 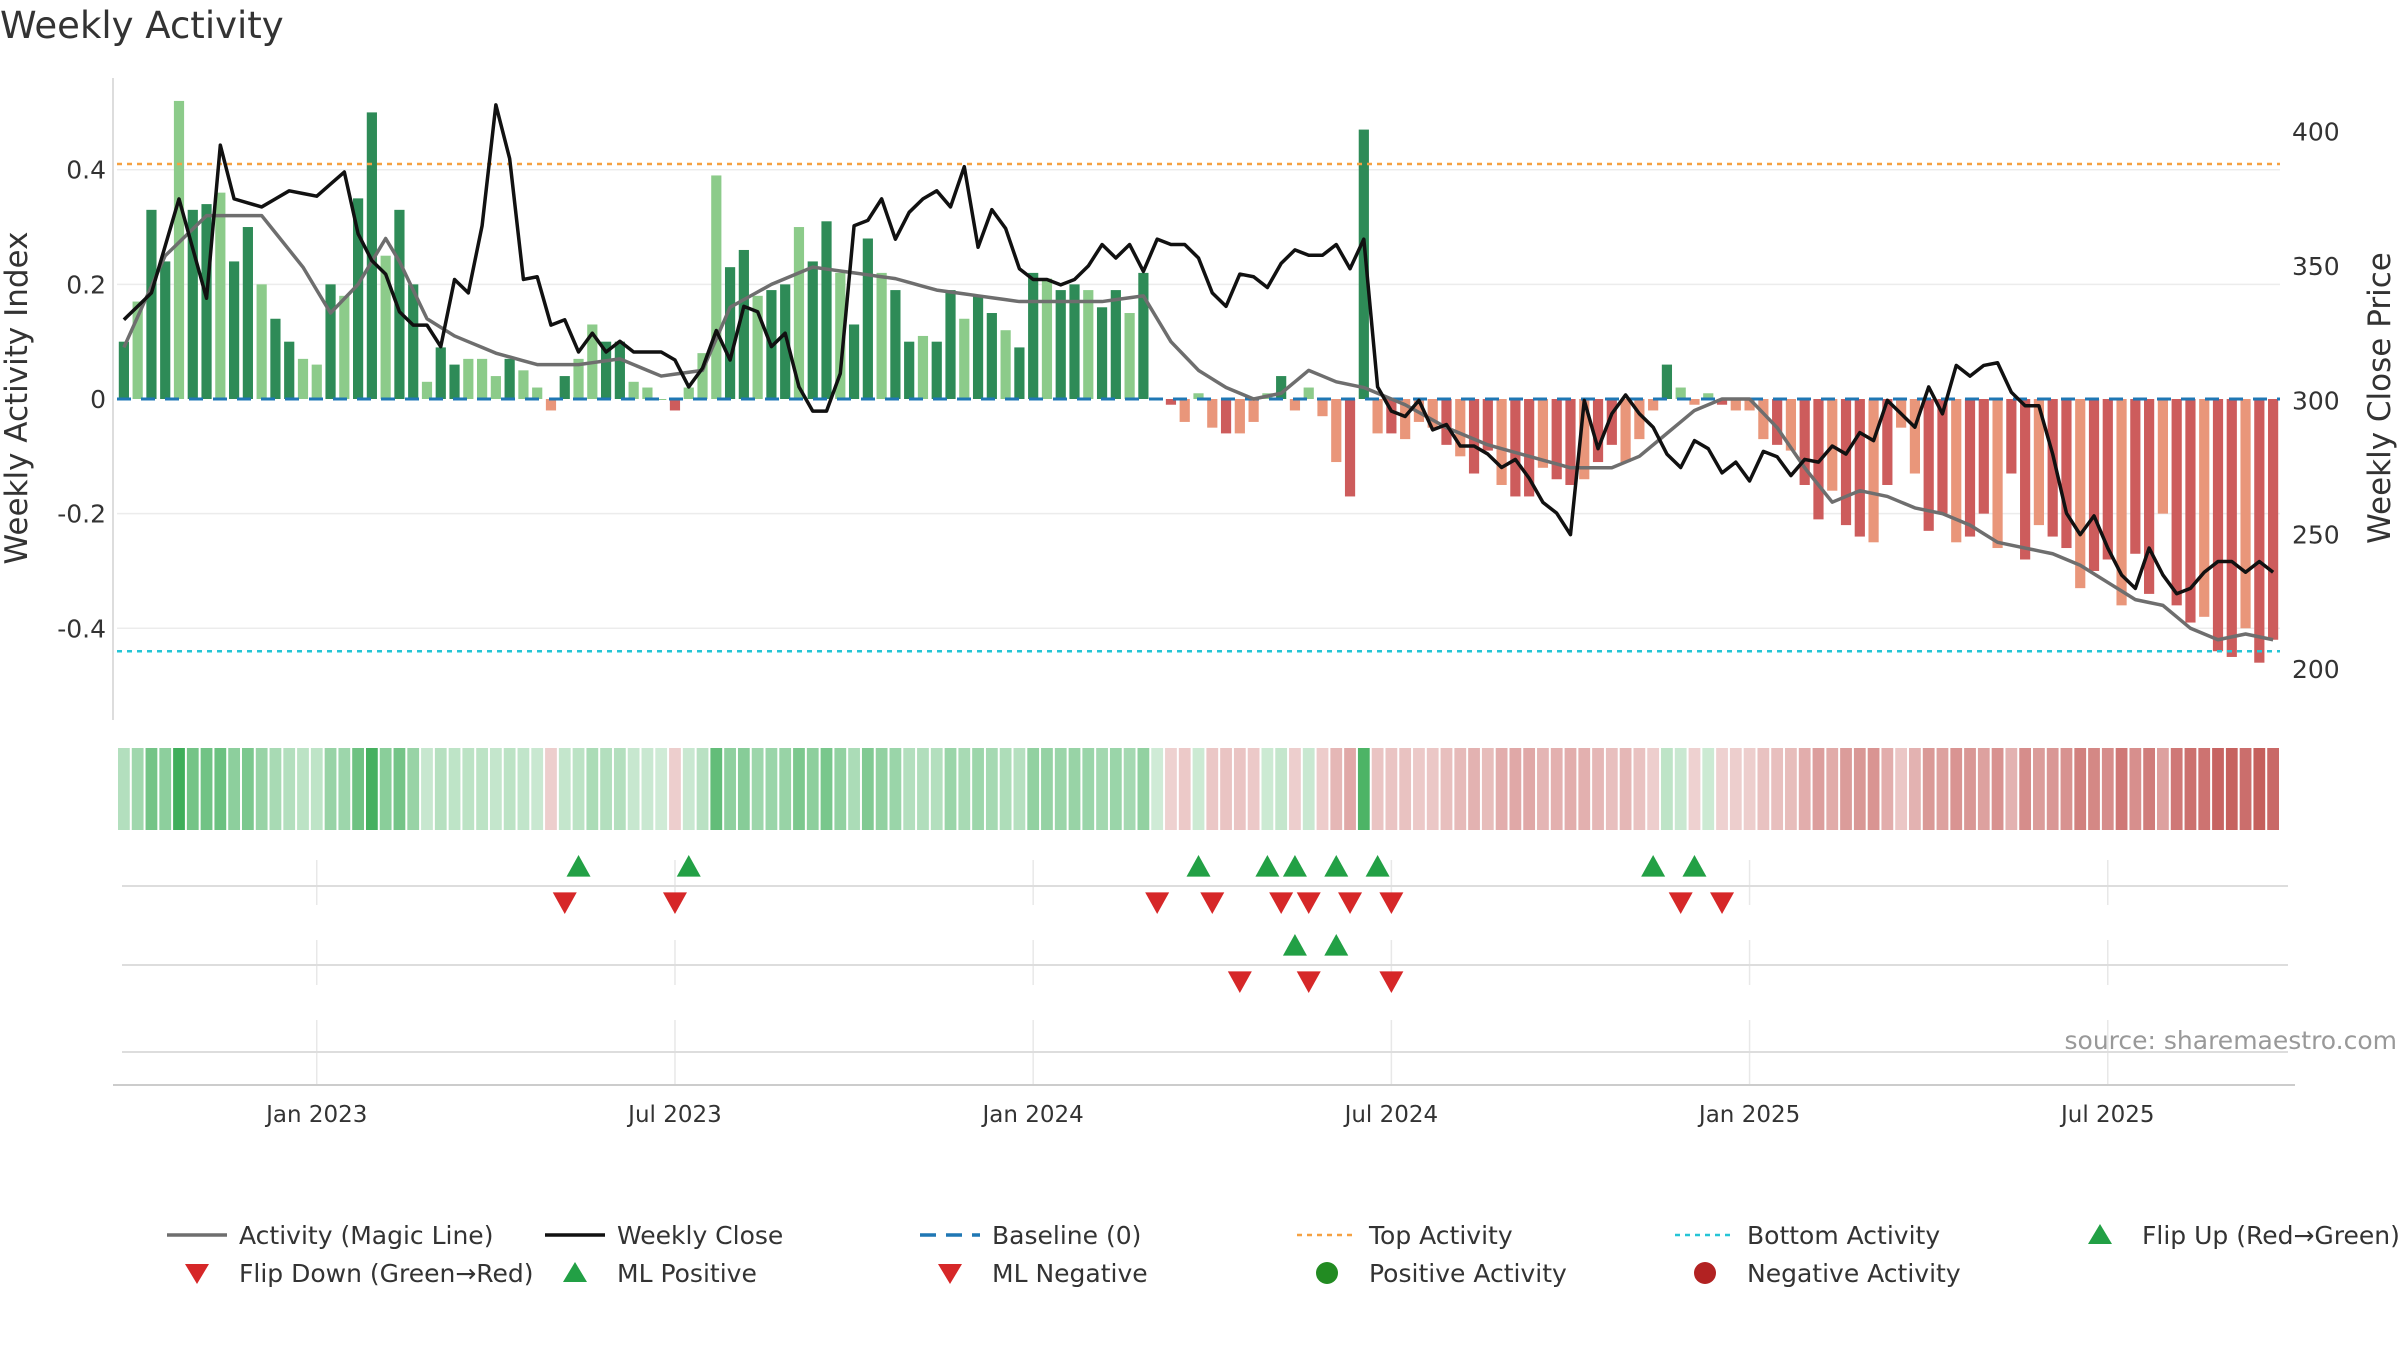 I want to click on legend-label: Bottom Activity, so click(x=1843, y=1235).